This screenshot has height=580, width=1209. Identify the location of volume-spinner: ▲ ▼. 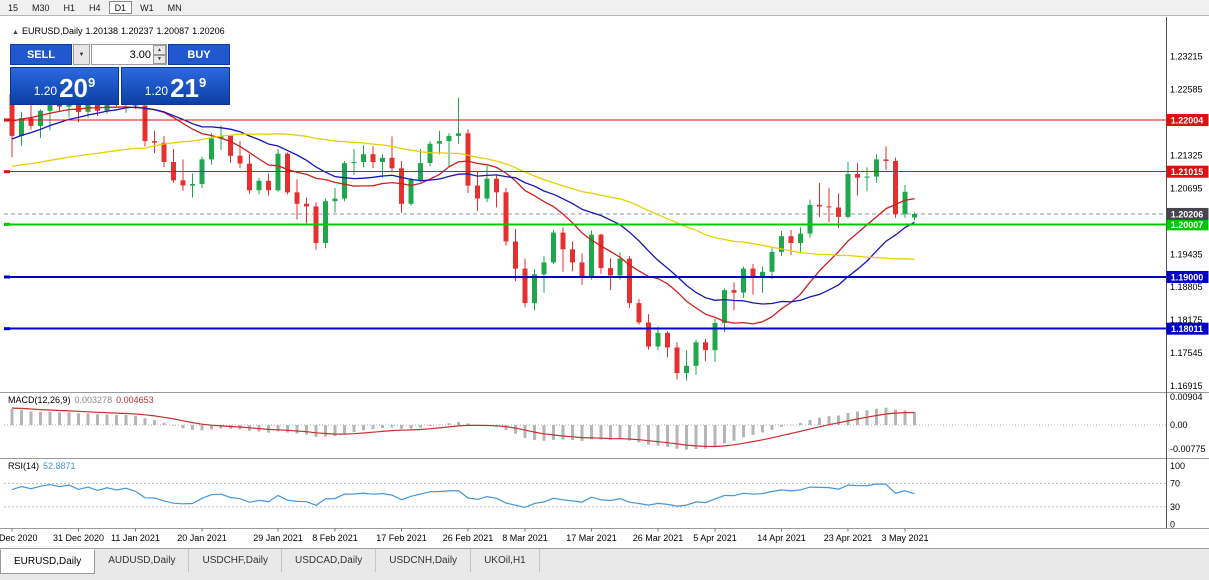
(159, 54).